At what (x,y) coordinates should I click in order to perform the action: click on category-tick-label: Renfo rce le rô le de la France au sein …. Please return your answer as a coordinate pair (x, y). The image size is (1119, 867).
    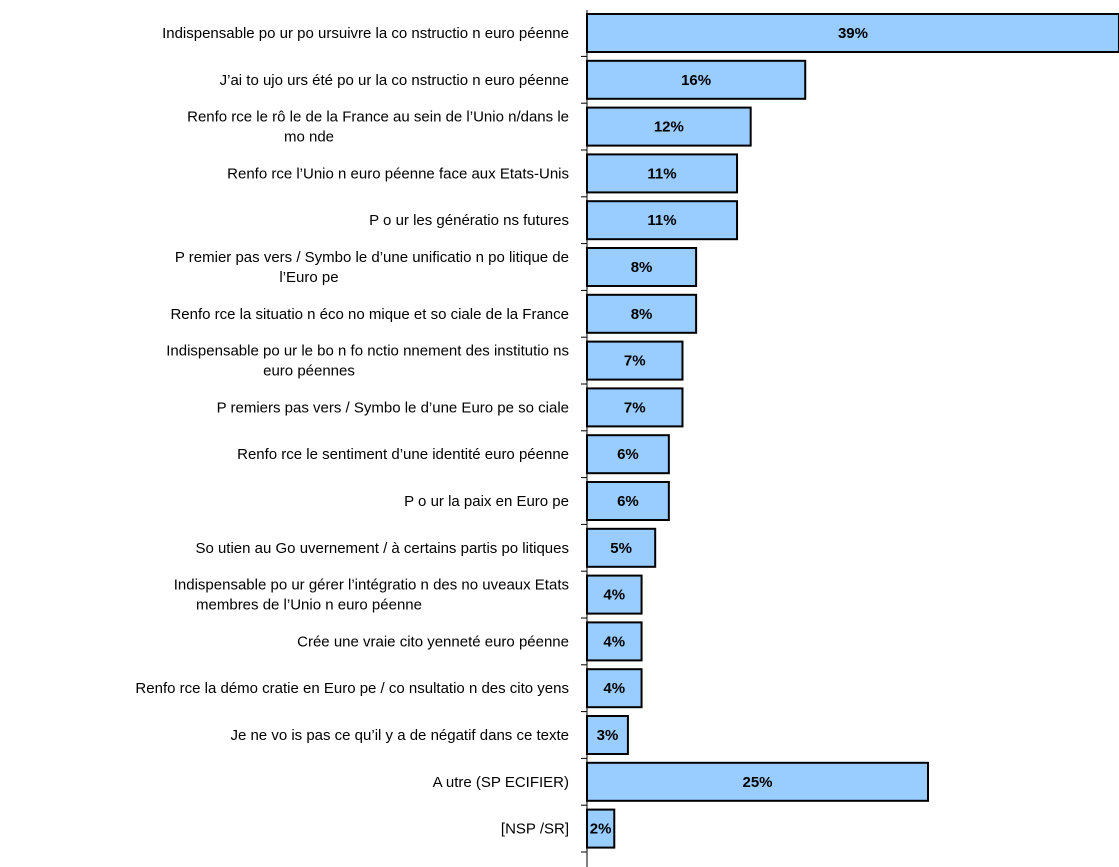
    Looking at the image, I should click on (378, 117).